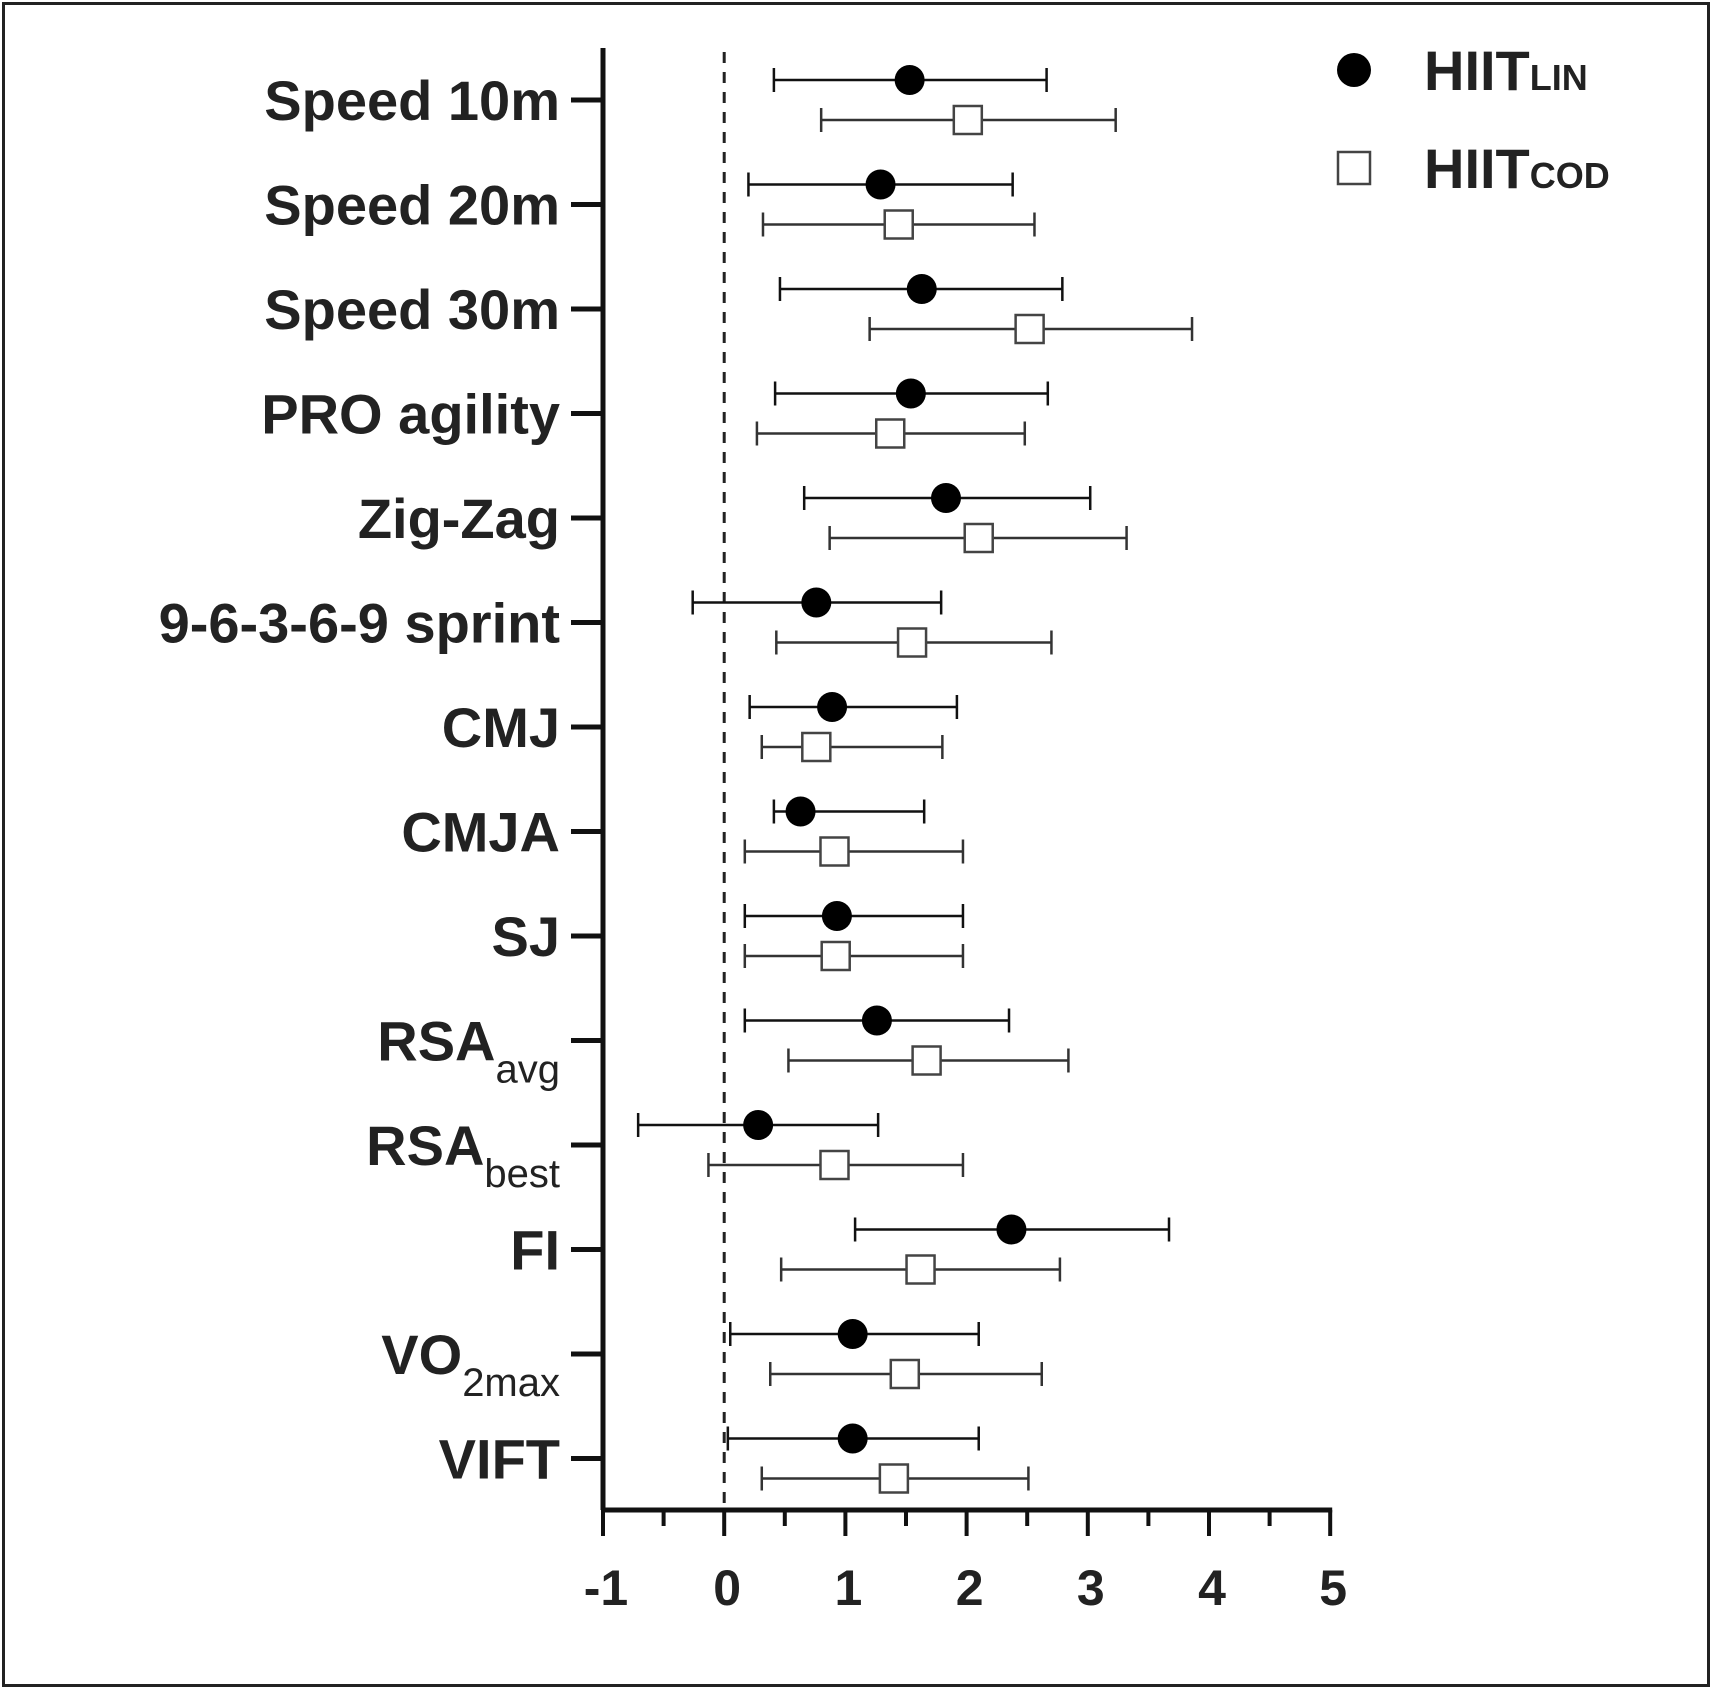 The width and height of the screenshot is (1718, 1695). What do you see at coordinates (1212, 1588) in the screenshot?
I see `x-tick-label: 4` at bounding box center [1212, 1588].